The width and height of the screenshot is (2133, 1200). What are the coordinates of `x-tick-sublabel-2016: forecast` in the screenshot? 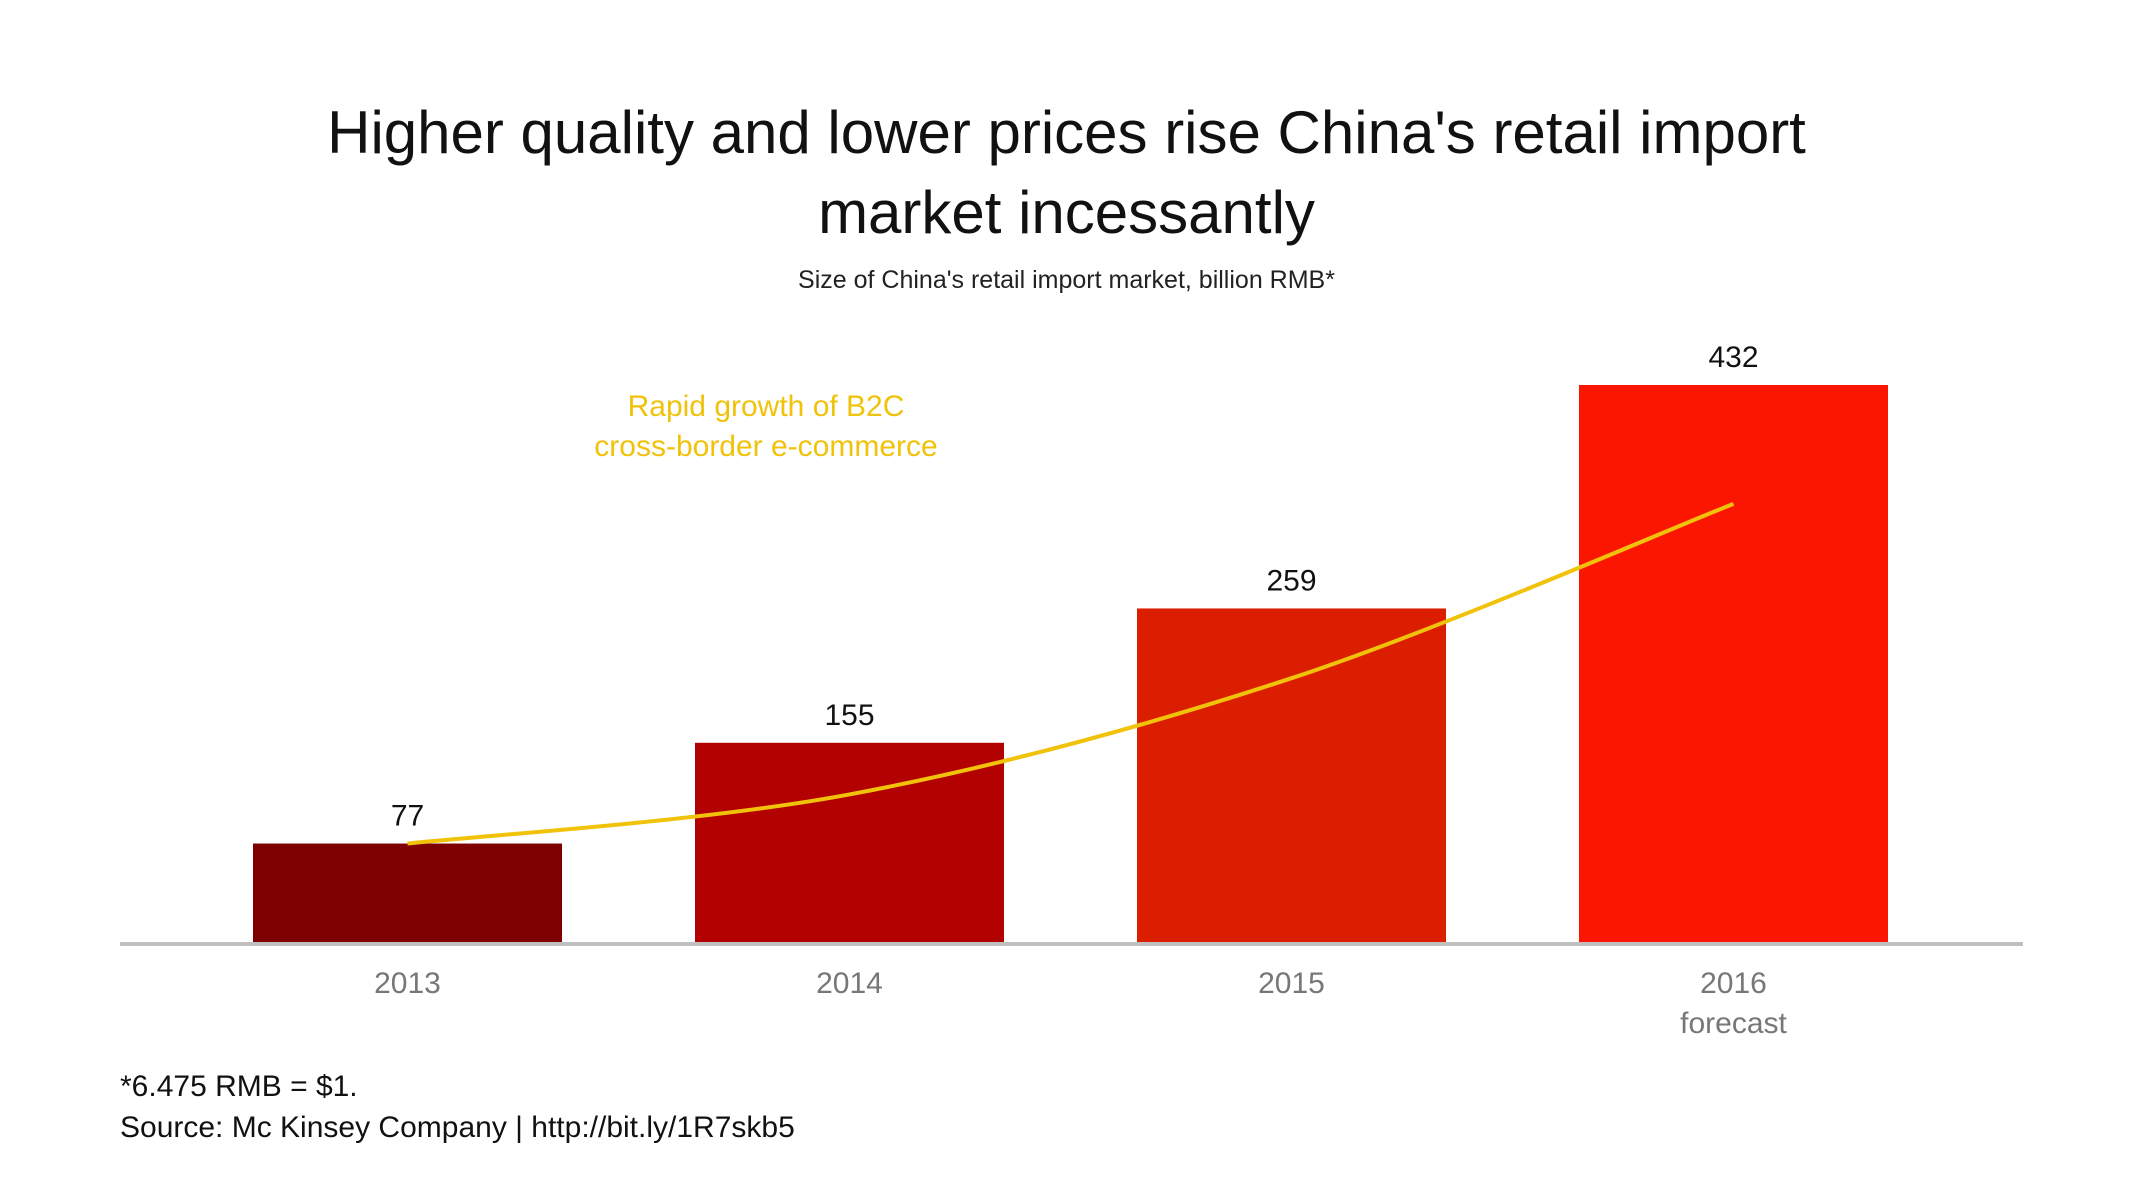 It's located at (1733, 1023).